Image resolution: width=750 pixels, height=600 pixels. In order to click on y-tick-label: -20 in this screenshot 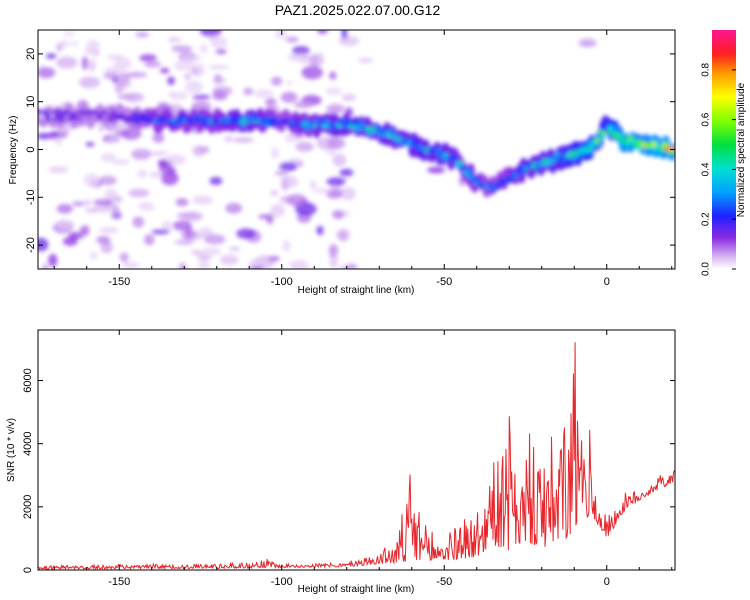, I will do `click(31, 245)`.